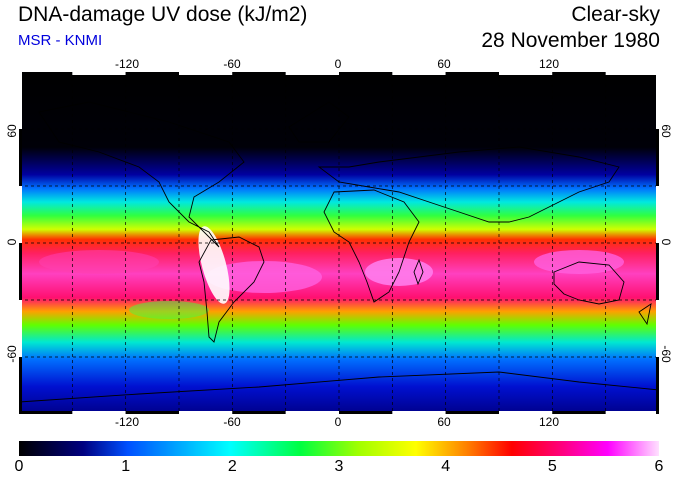 This screenshot has width=678, height=480. I want to click on top-lon-tick-minus60: -60, so click(232, 64).